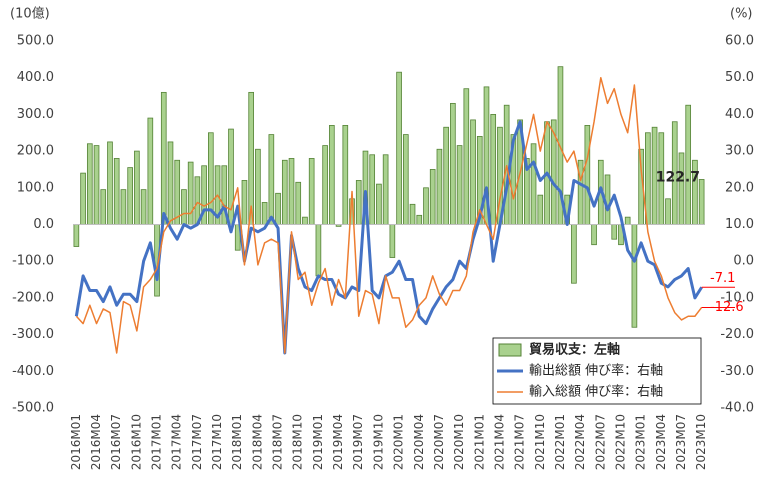 The height and width of the screenshot is (485, 777). What do you see at coordinates (600, 442) in the screenshot?
I see `x-tick-label: 2022M07` at bounding box center [600, 442].